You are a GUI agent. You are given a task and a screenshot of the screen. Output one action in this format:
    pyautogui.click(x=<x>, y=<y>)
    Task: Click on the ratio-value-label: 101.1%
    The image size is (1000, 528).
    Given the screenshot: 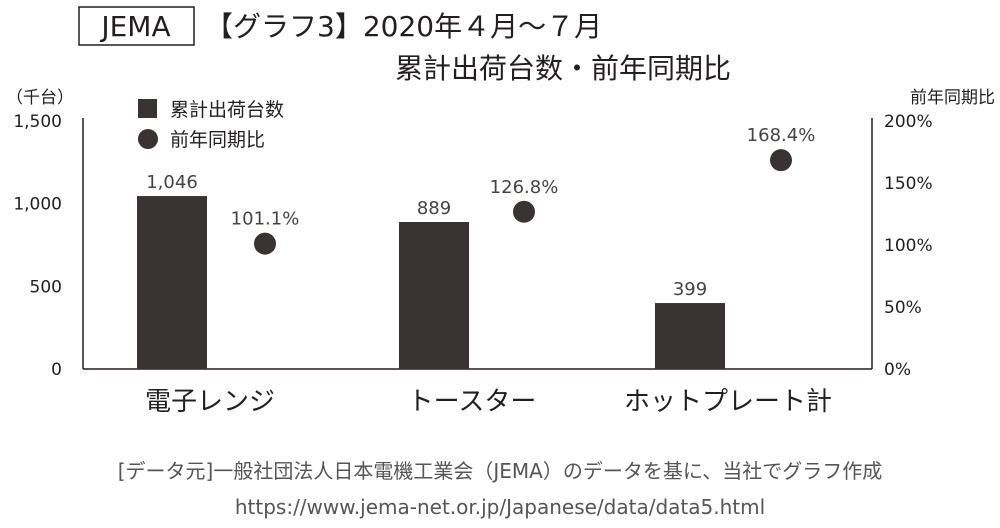 What is the action you would take?
    pyautogui.click(x=265, y=219)
    